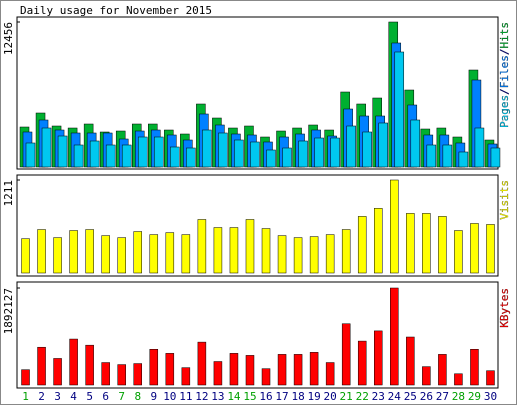 This screenshot has width=517, height=405. I want to click on y-tick-label: 1892127, so click(8, 311).